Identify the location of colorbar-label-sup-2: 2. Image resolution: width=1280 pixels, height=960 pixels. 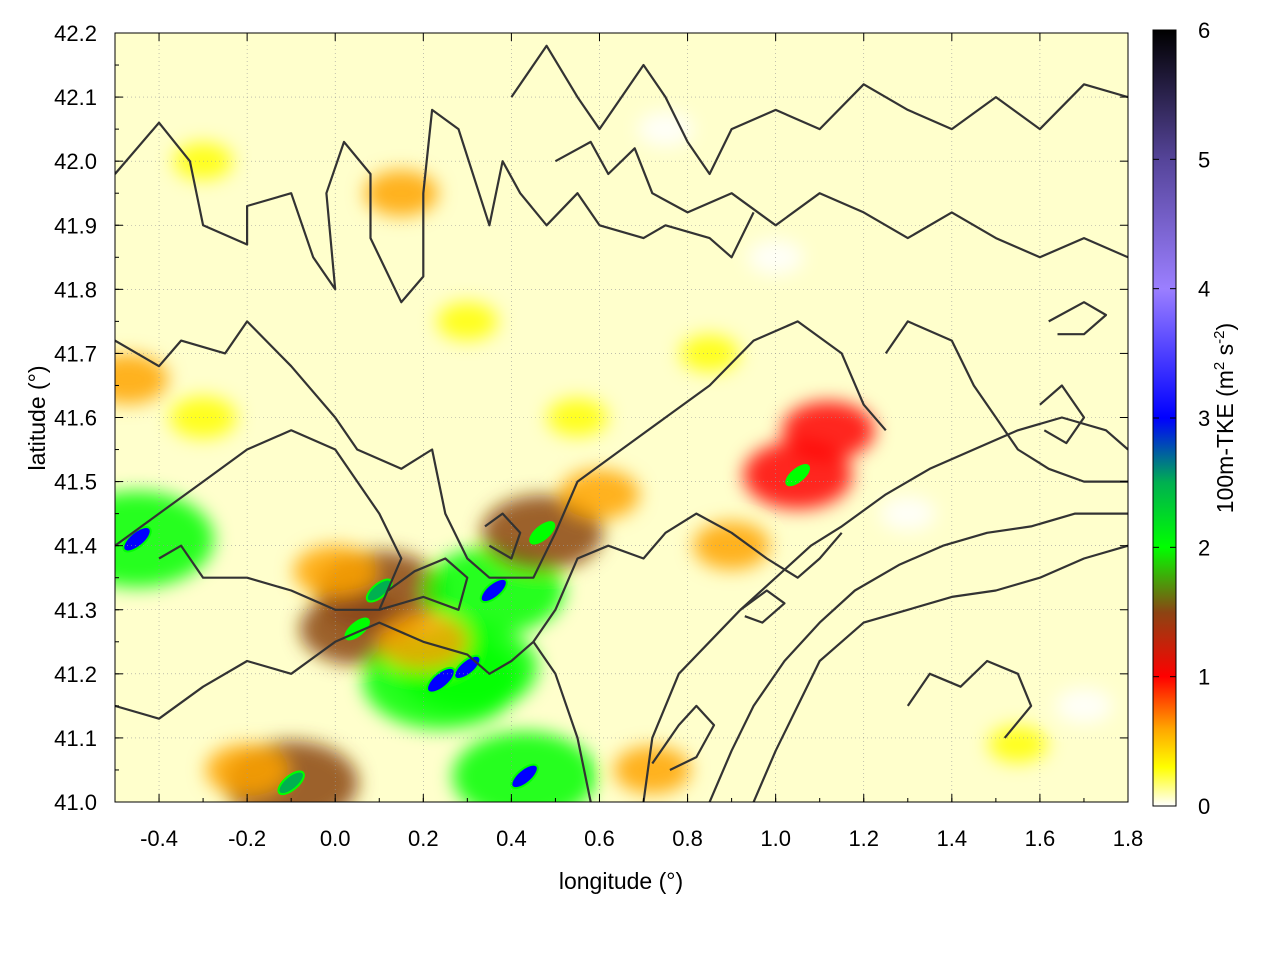
(1219, 366).